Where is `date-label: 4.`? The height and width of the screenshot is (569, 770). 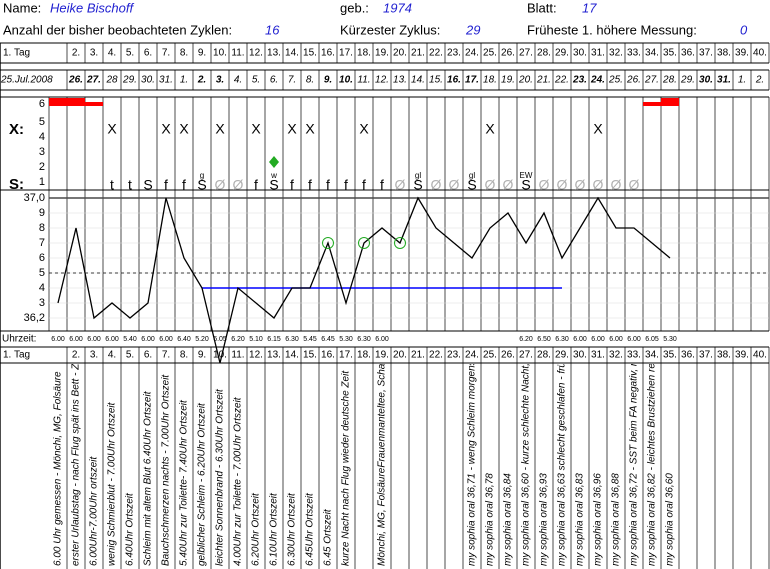
date-label: 4. is located at coordinates (238, 80).